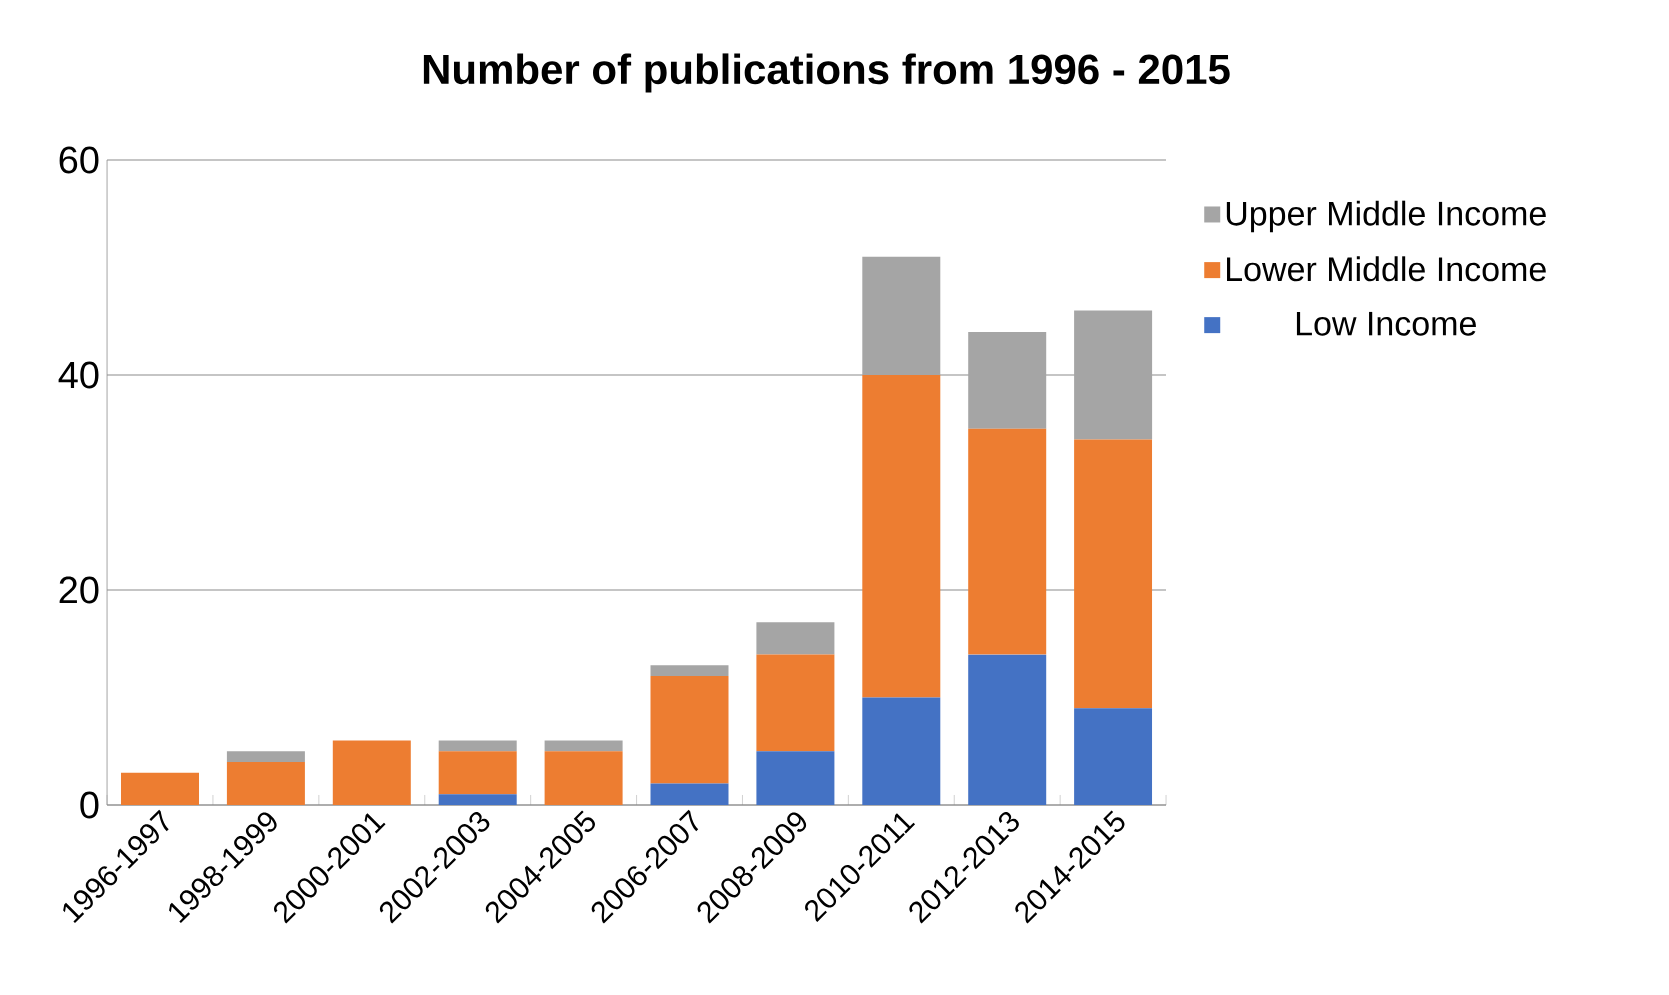 Image resolution: width=1669 pixels, height=995 pixels. Describe the element at coordinates (1386, 323) in the screenshot. I see `legend-label: Low Income` at that location.